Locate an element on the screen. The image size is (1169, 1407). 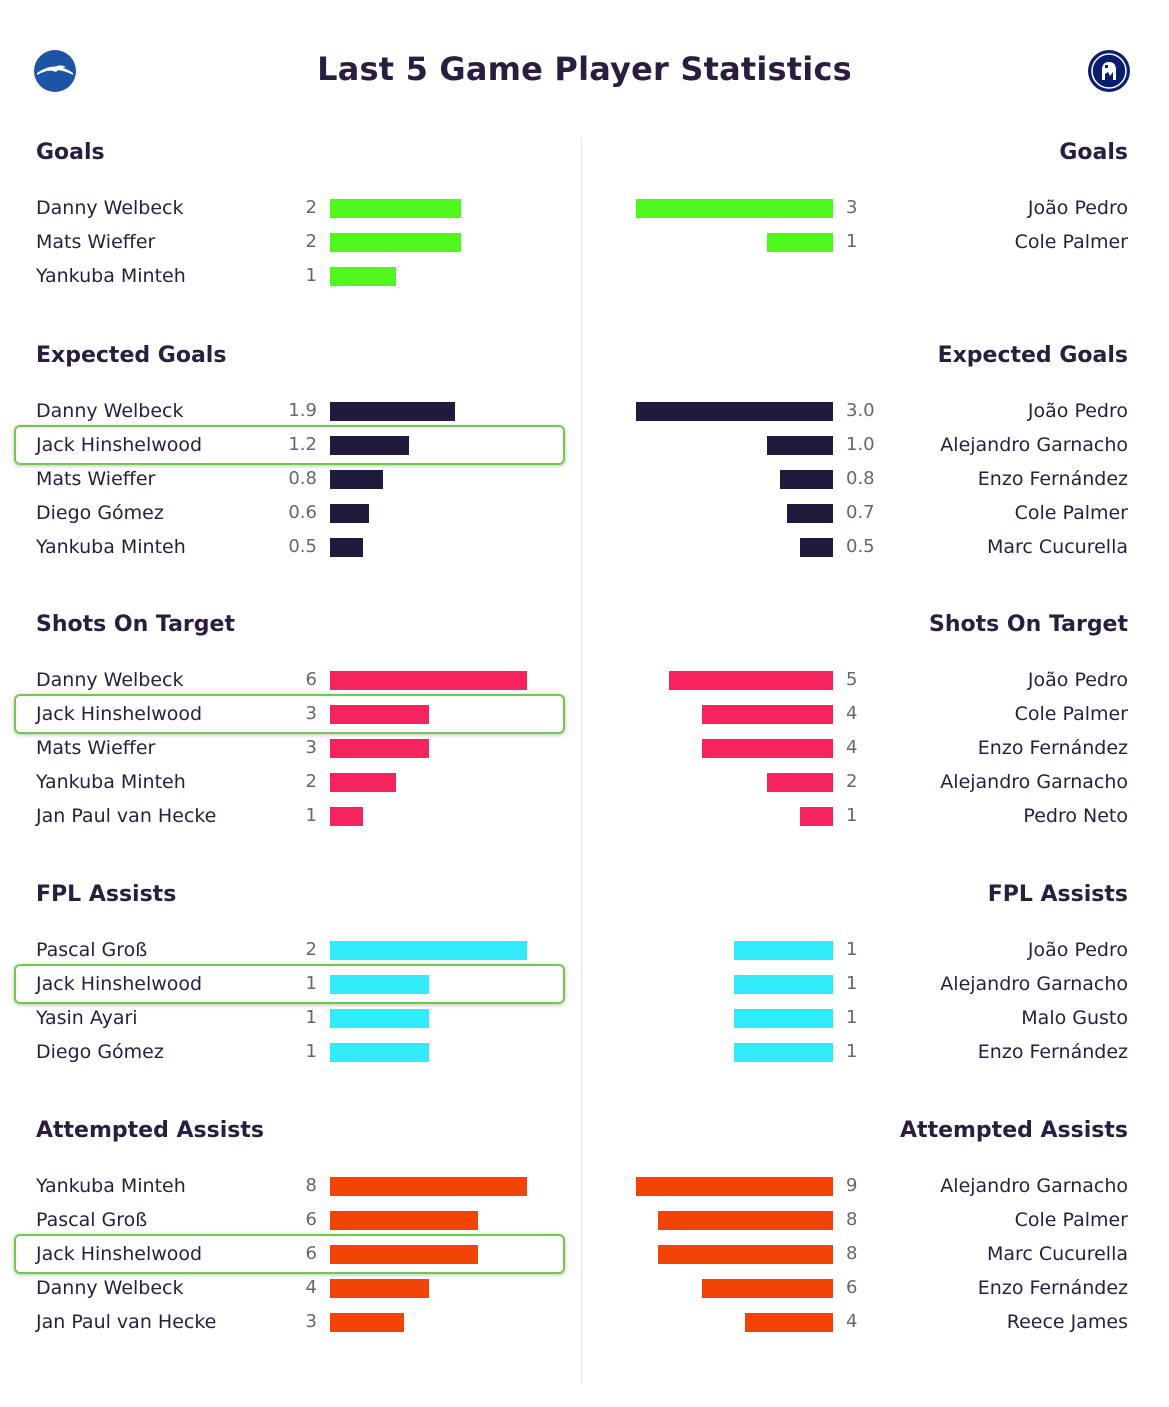
player-name: Jan Paul van Hecke is located at coordinates (126, 1322).